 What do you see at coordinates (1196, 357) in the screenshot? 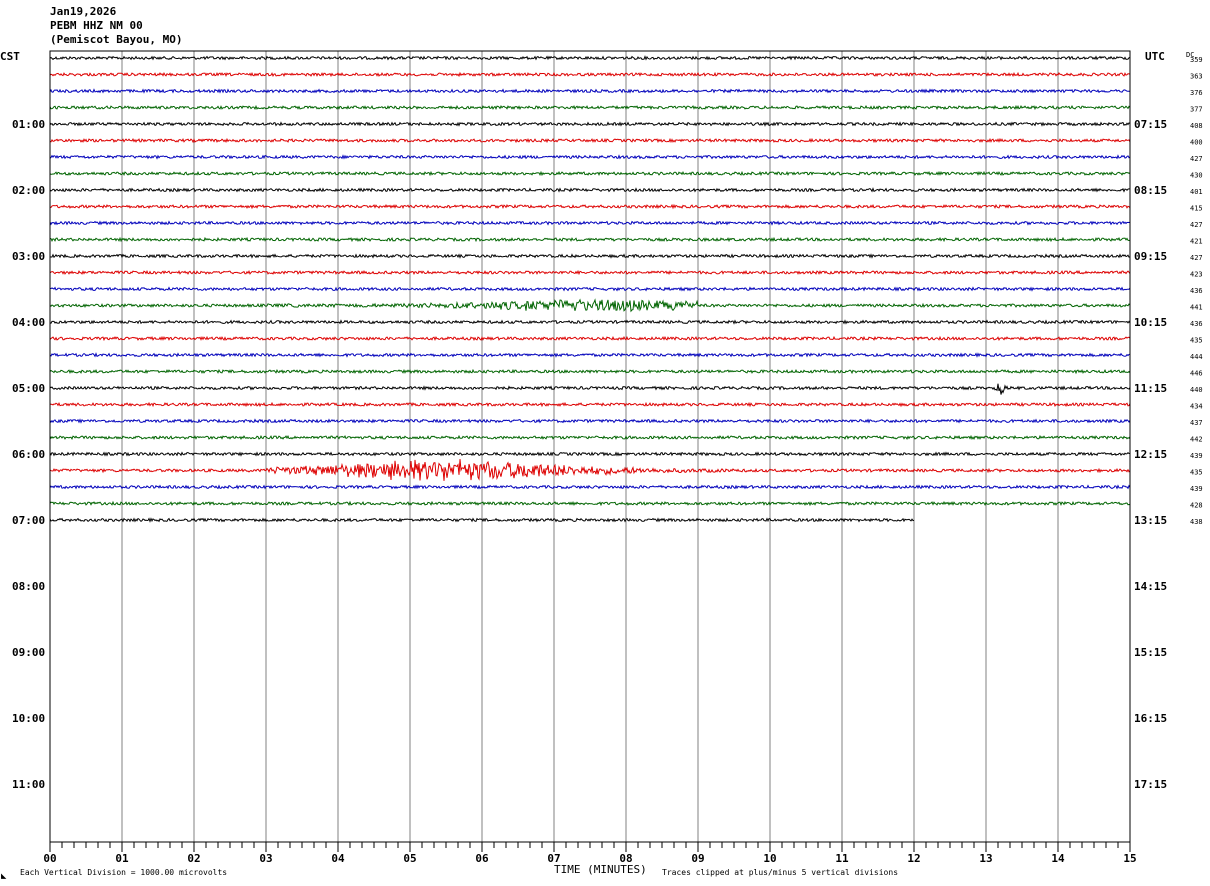
I see `dc-offset-label: 444` at bounding box center [1196, 357].